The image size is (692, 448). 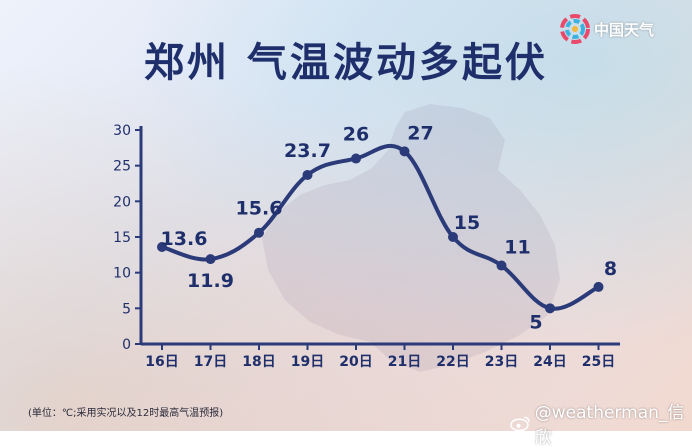 I want to click on x-tick-label: 20日, so click(x=355, y=362).